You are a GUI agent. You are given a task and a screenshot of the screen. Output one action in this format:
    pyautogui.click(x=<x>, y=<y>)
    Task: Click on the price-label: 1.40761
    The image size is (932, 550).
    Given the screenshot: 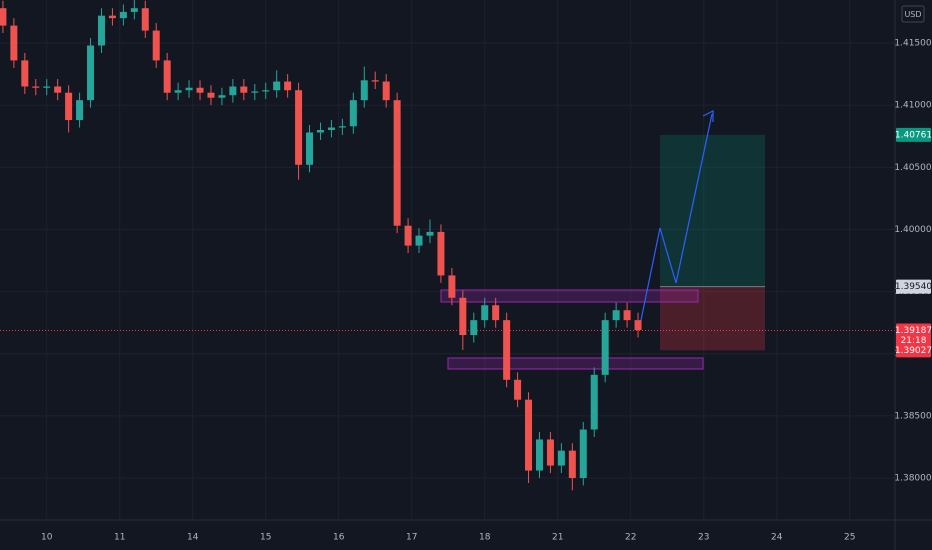 What is the action you would take?
    pyautogui.click(x=913, y=135)
    